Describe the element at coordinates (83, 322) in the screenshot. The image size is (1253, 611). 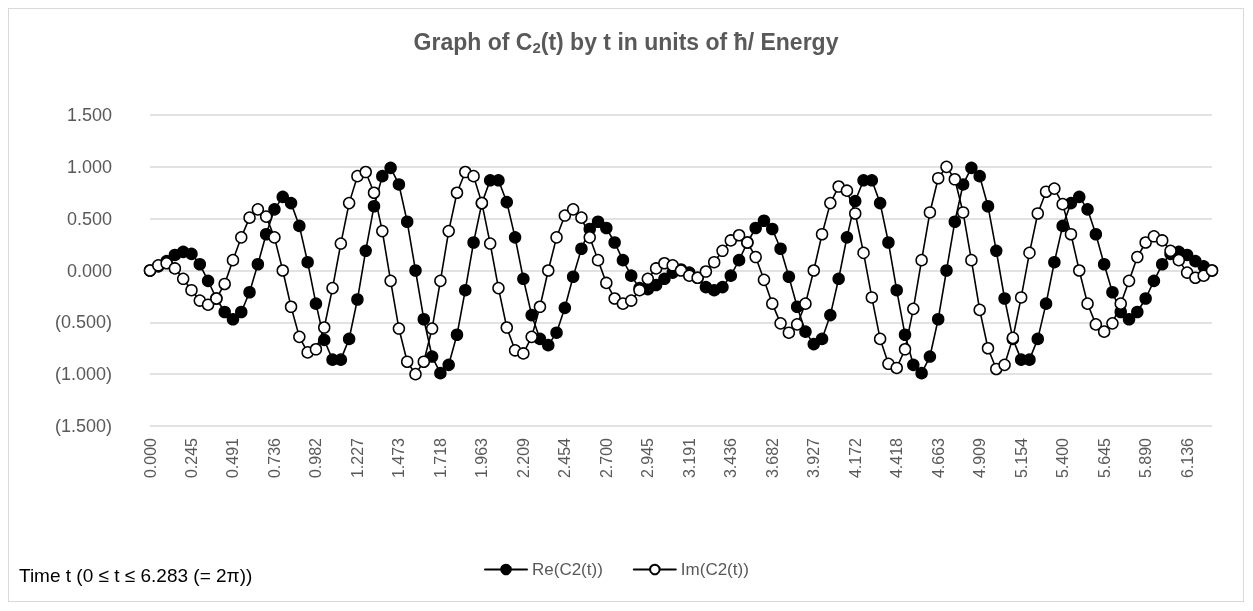
I see `y-tick-label: (0.500)` at that location.